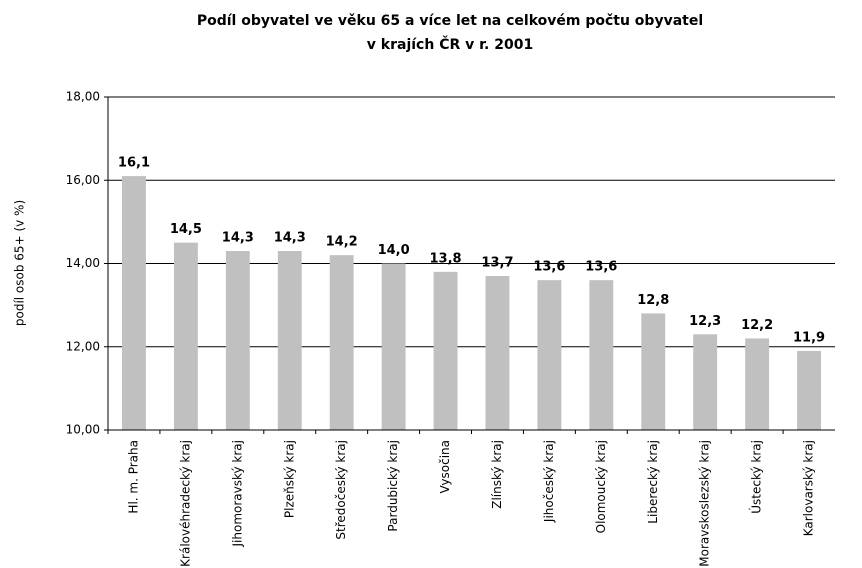 The height and width of the screenshot is (568, 862). What do you see at coordinates (186, 229) in the screenshot?
I see `value-label: 14,5` at bounding box center [186, 229].